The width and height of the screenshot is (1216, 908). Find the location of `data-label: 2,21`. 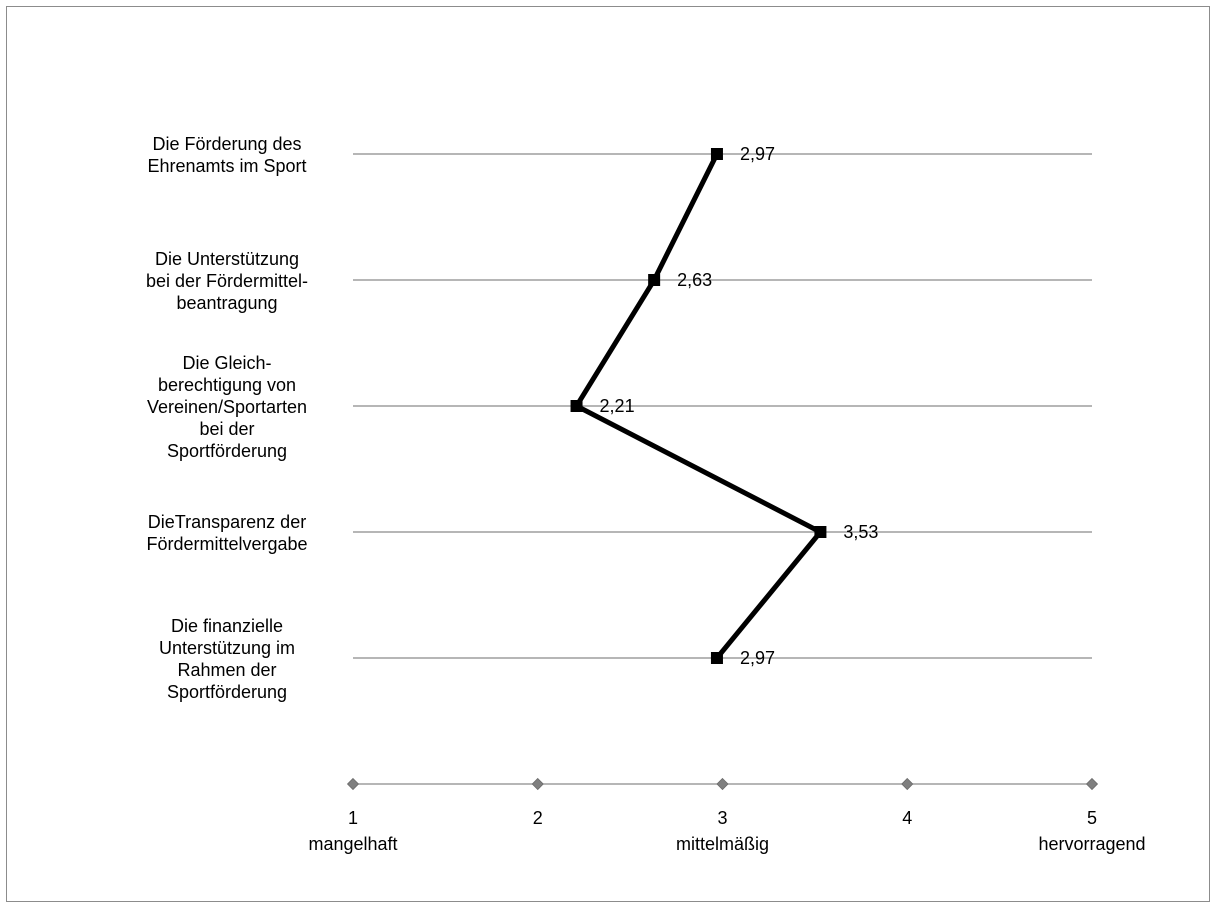

data-label: 2,21 is located at coordinates (617, 406).